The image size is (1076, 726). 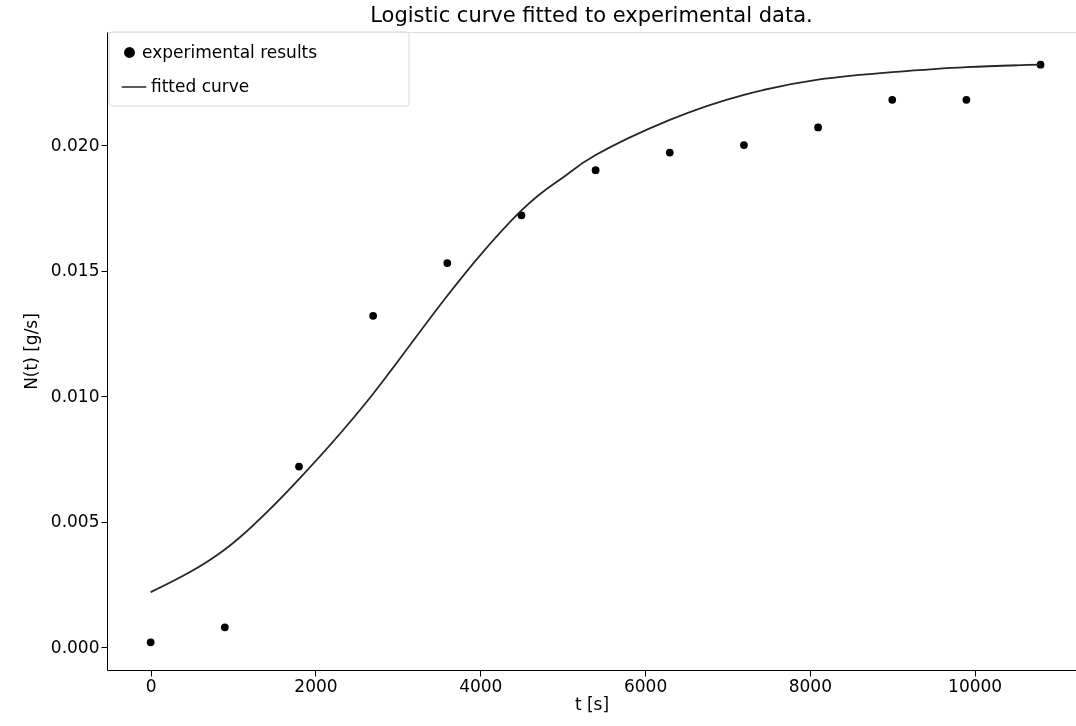 What do you see at coordinates (75, 395) in the screenshot?
I see `y-tick-label: 0.010` at bounding box center [75, 395].